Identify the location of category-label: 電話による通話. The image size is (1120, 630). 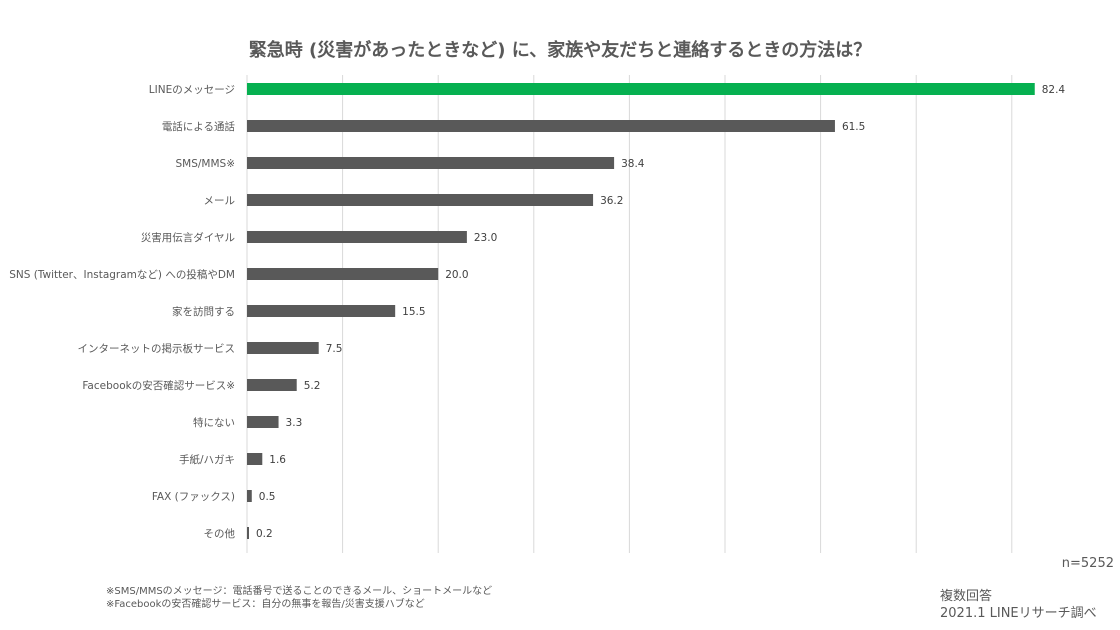
(199, 126).